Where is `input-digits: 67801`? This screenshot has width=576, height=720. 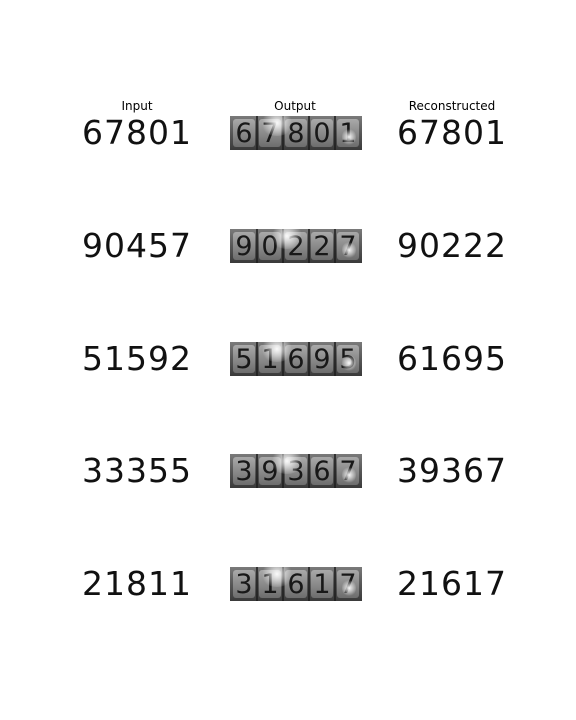 input-digits: 67801 is located at coordinates (137, 133).